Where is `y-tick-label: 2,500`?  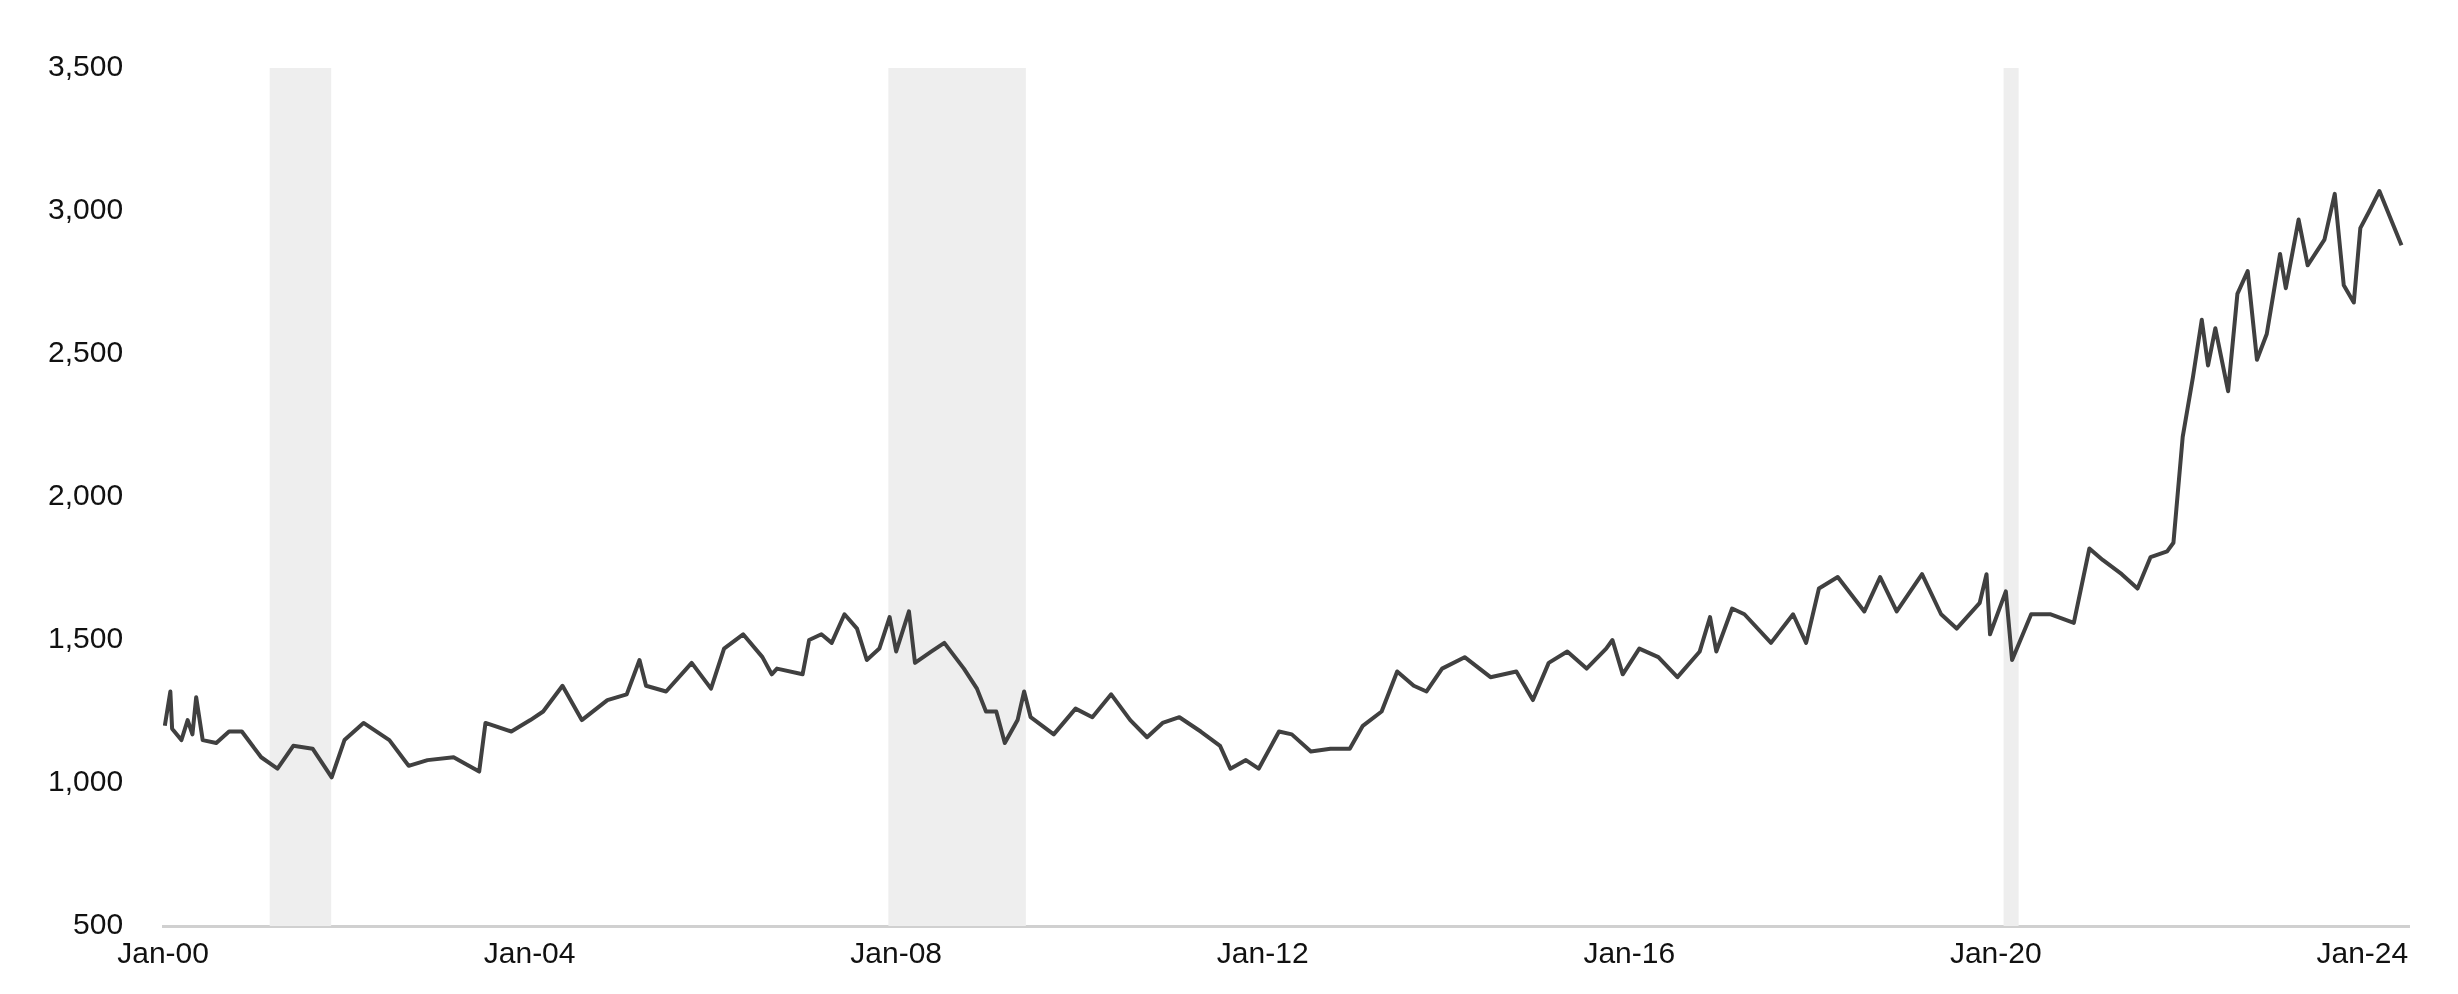
y-tick-label: 2,500 is located at coordinates (86, 352).